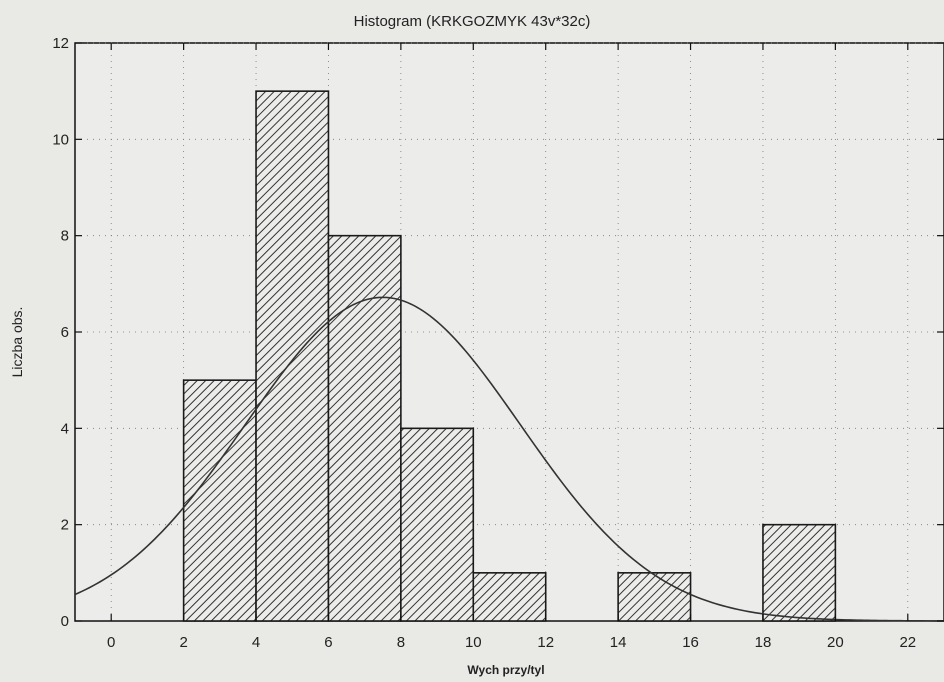 The image size is (944, 682). Describe the element at coordinates (65, 236) in the screenshot. I see `y-tick-label: 8` at that location.